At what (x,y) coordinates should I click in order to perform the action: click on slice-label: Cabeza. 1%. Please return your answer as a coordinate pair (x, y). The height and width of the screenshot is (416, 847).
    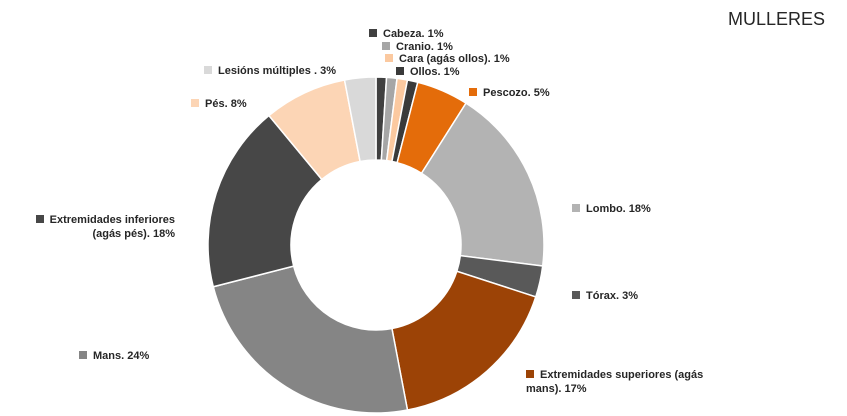
    Looking at the image, I should click on (406, 34).